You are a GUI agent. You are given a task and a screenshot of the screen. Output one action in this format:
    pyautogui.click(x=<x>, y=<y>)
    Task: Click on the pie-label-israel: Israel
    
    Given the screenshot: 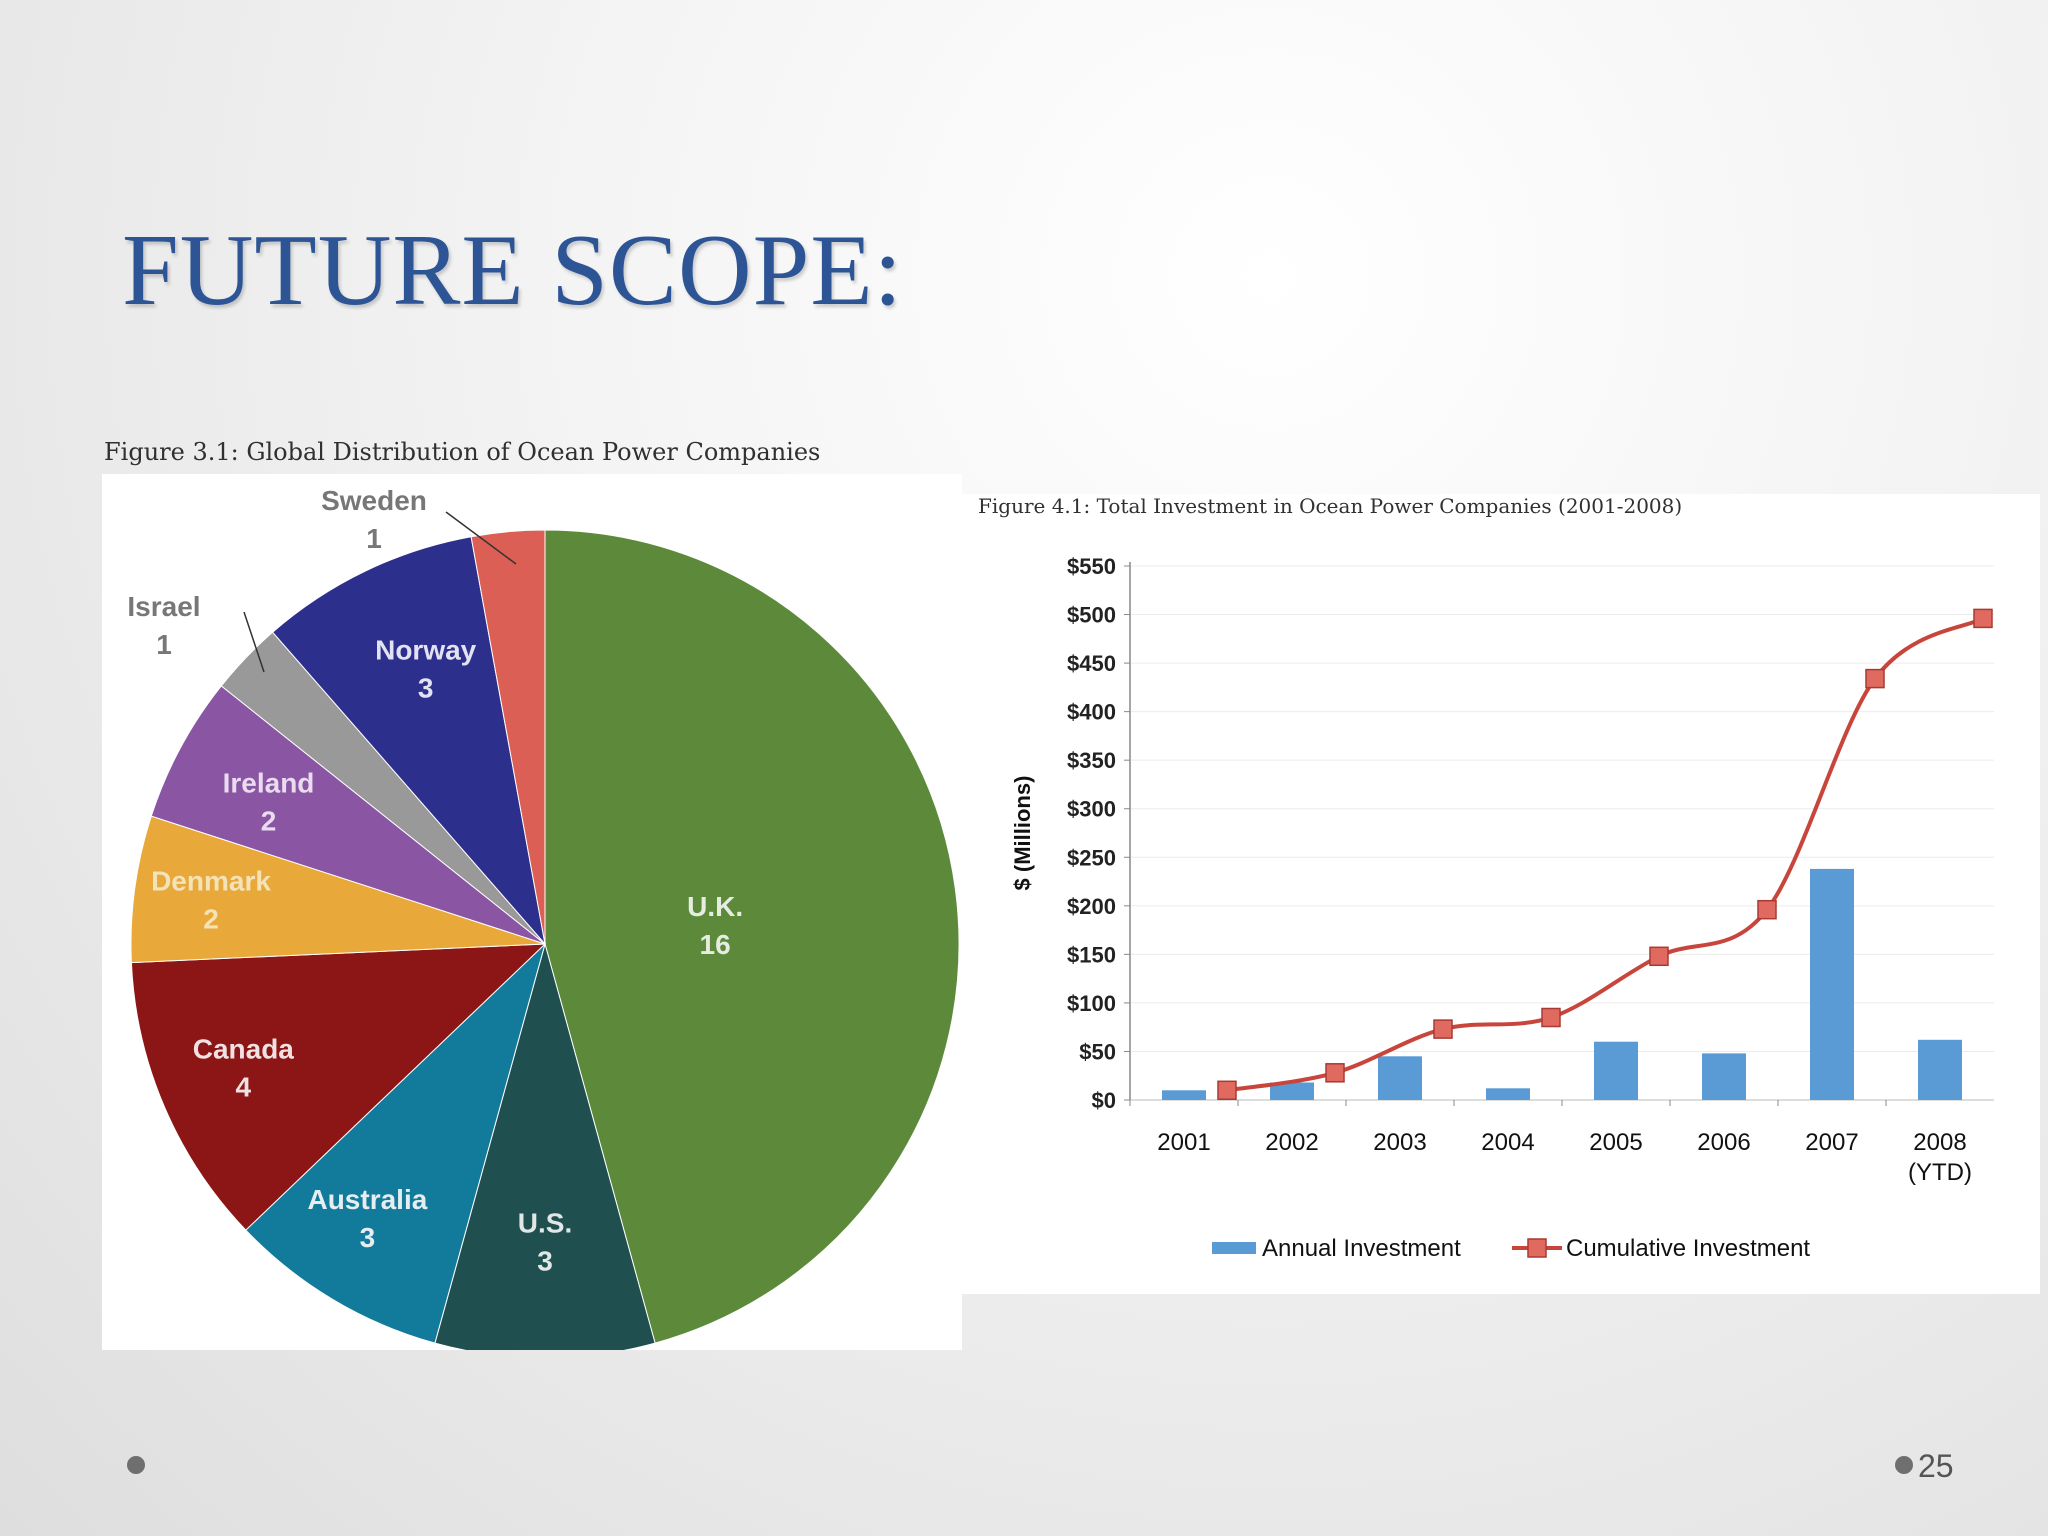 What is the action you would take?
    pyautogui.click(x=163, y=606)
    